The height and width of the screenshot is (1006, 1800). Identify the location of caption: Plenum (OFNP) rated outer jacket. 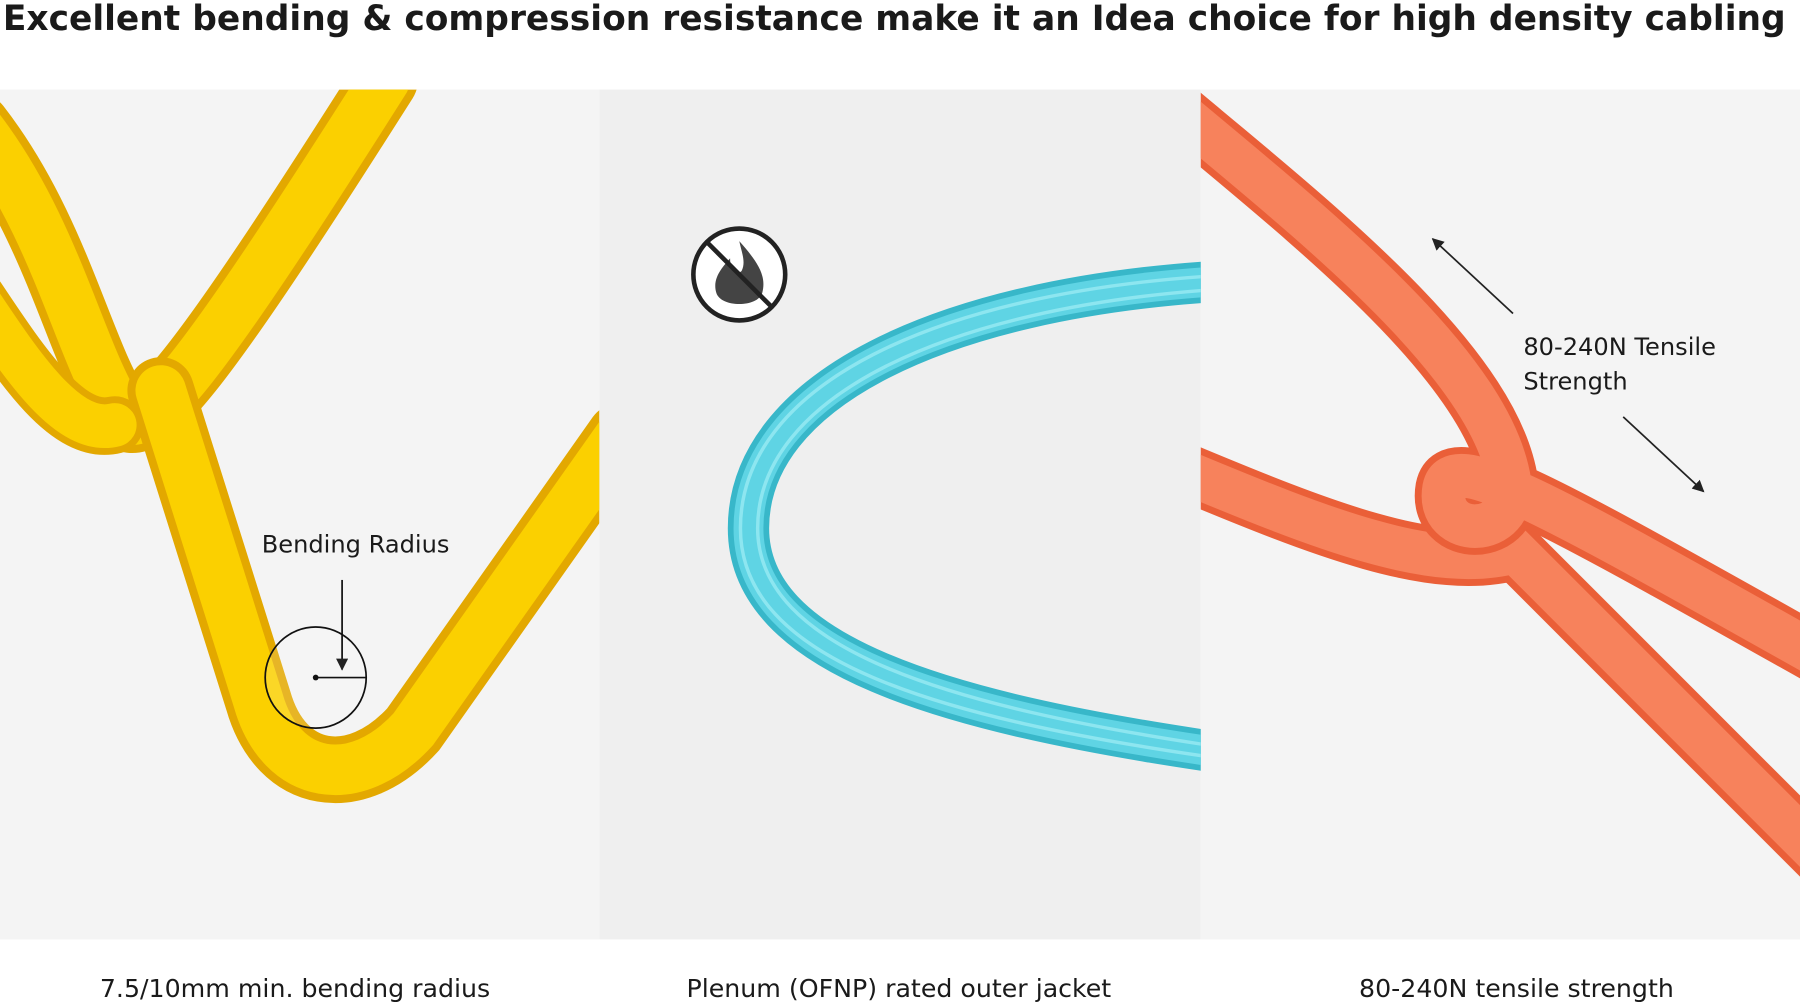
(898, 988).